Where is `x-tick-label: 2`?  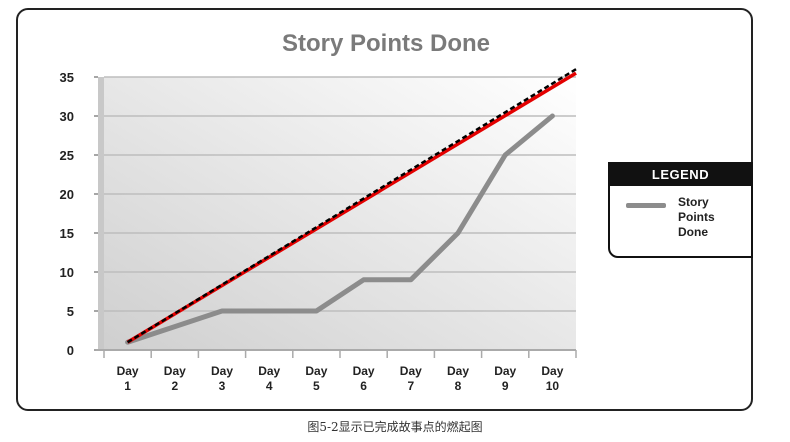 x-tick-label: 2 is located at coordinates (174, 386).